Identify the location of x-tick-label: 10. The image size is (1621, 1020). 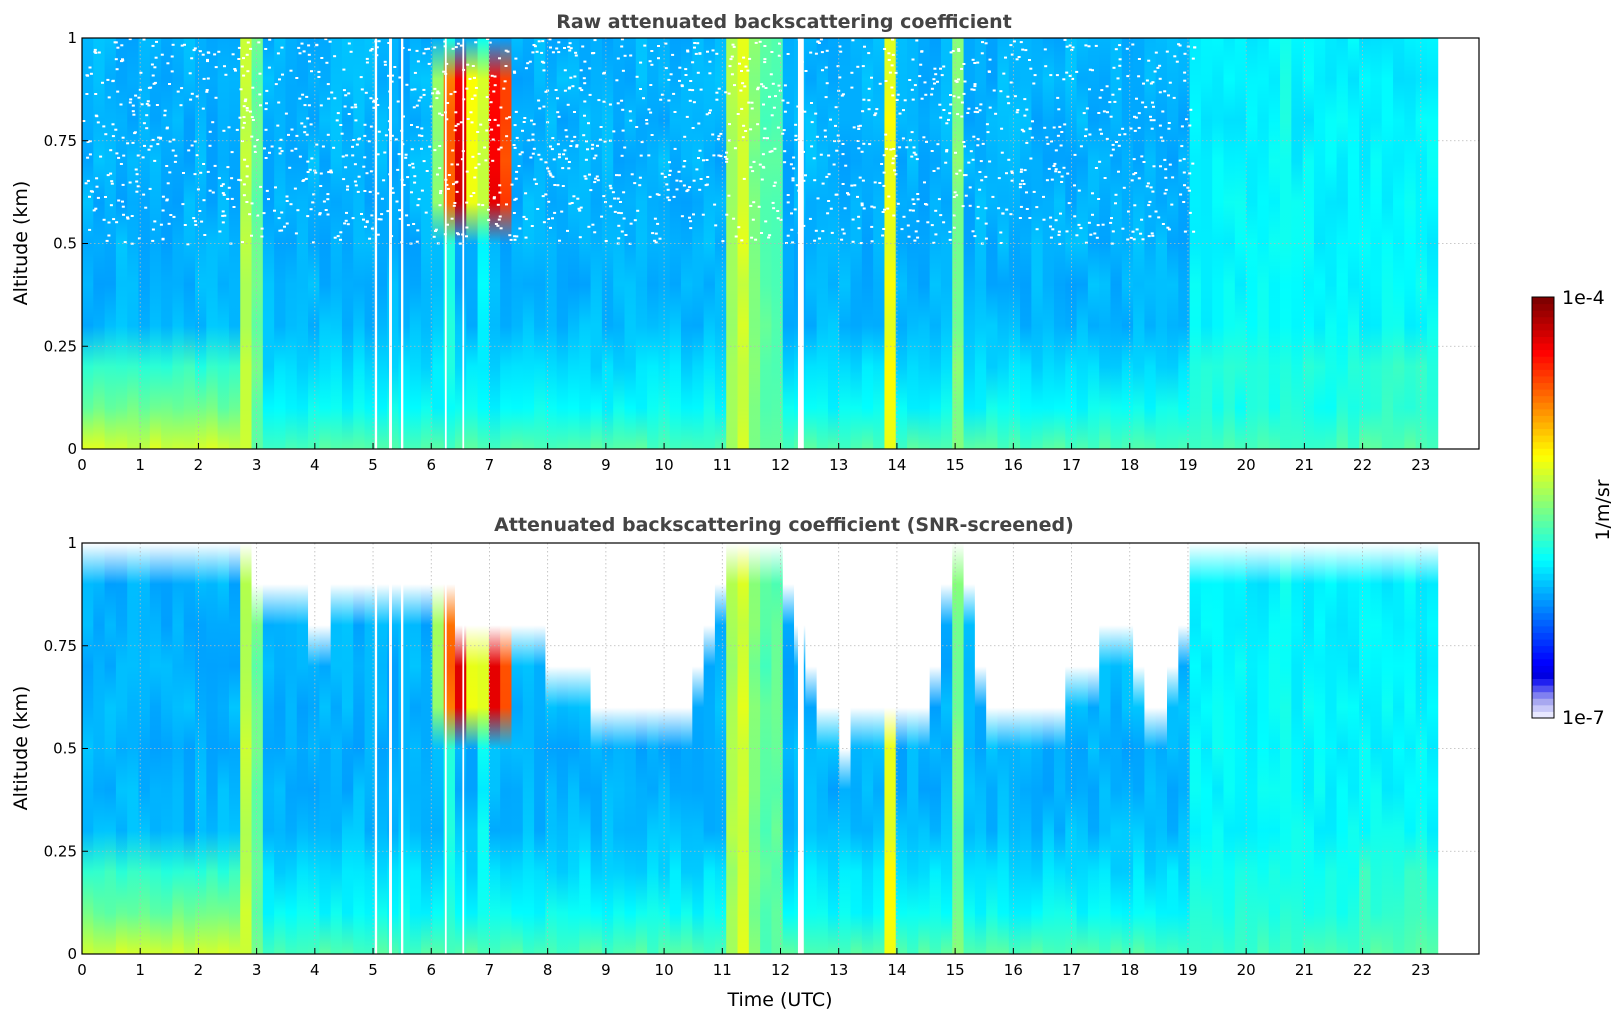
(664, 465).